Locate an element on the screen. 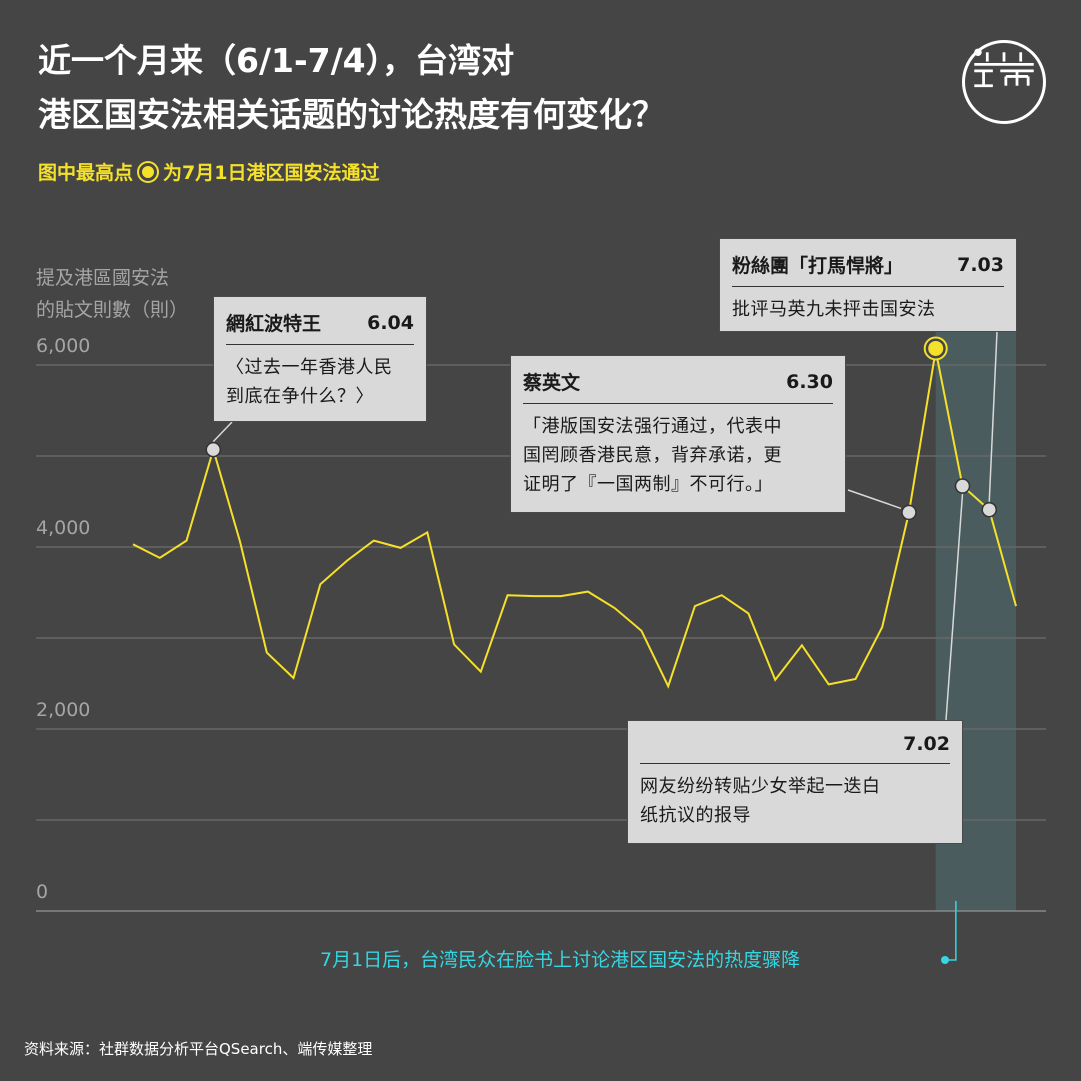 This screenshot has height=1081, width=1081. annotation-text-line: 纸抗议的报导 is located at coordinates (695, 815).